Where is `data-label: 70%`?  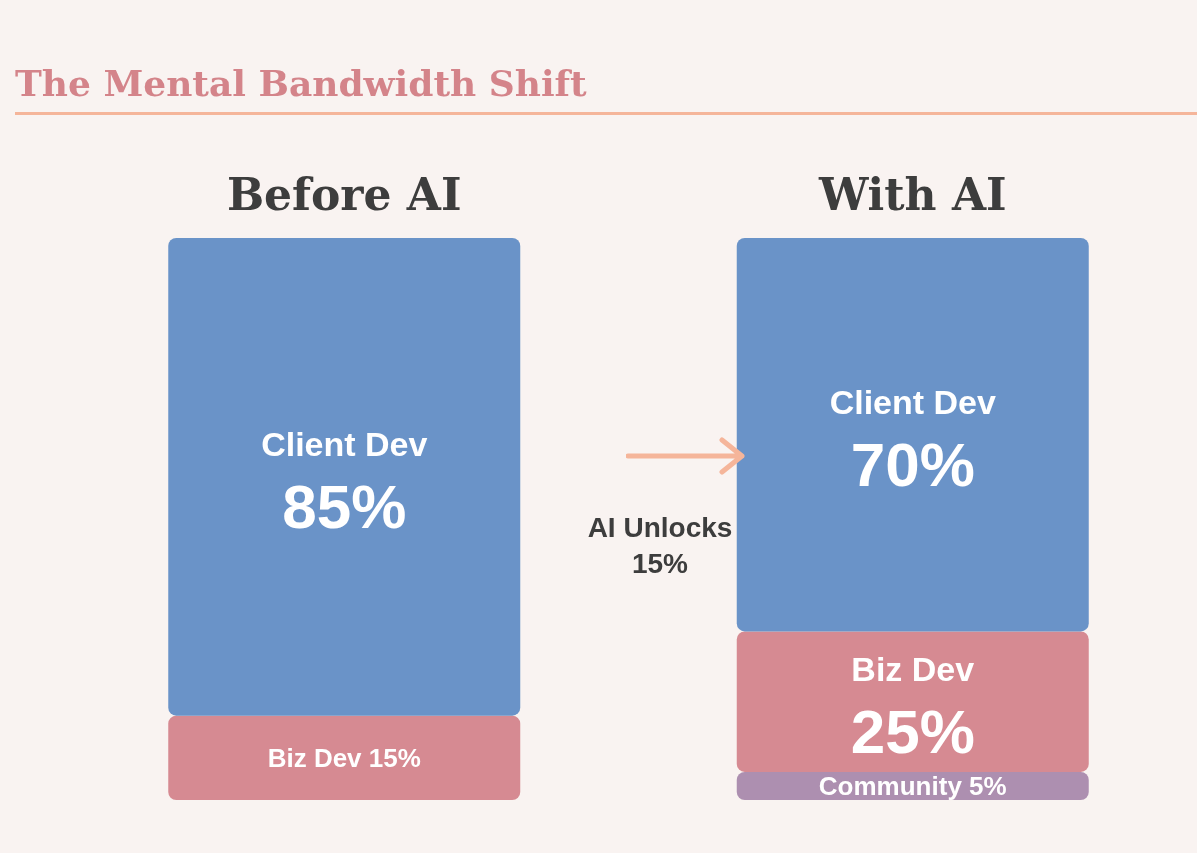
data-label: 70% is located at coordinates (912, 465).